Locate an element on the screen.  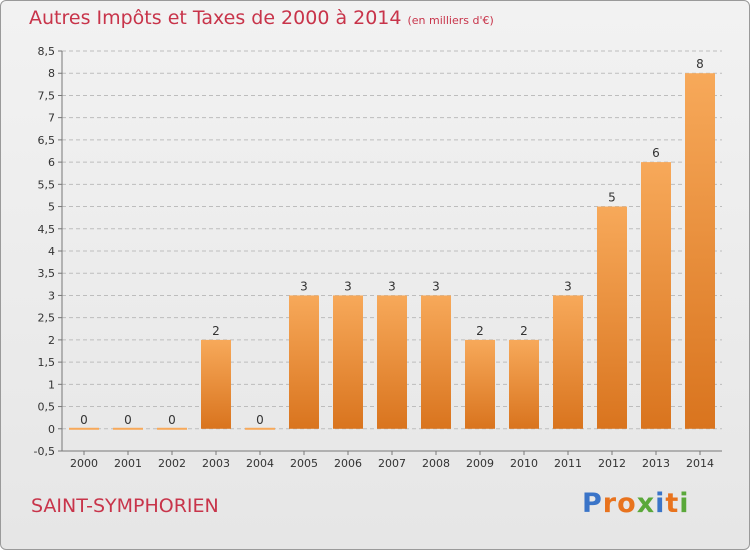
x-tick-label: 2011 is located at coordinates (568, 463).